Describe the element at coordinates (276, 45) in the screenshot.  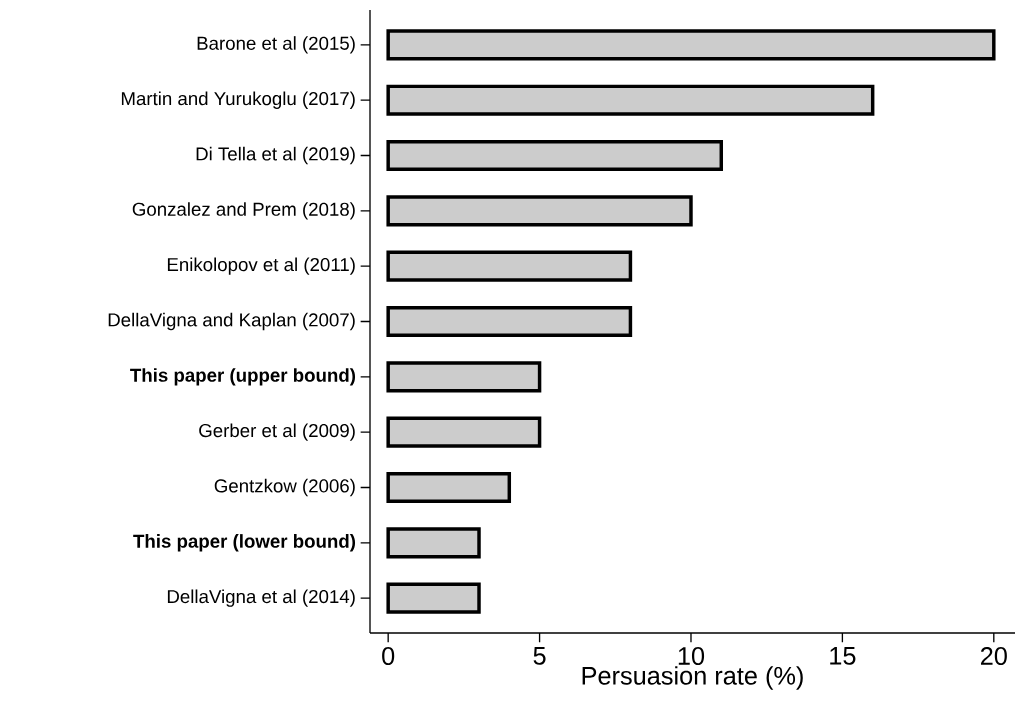
I see `y-tick-label: Barone et al (2015)` at that location.